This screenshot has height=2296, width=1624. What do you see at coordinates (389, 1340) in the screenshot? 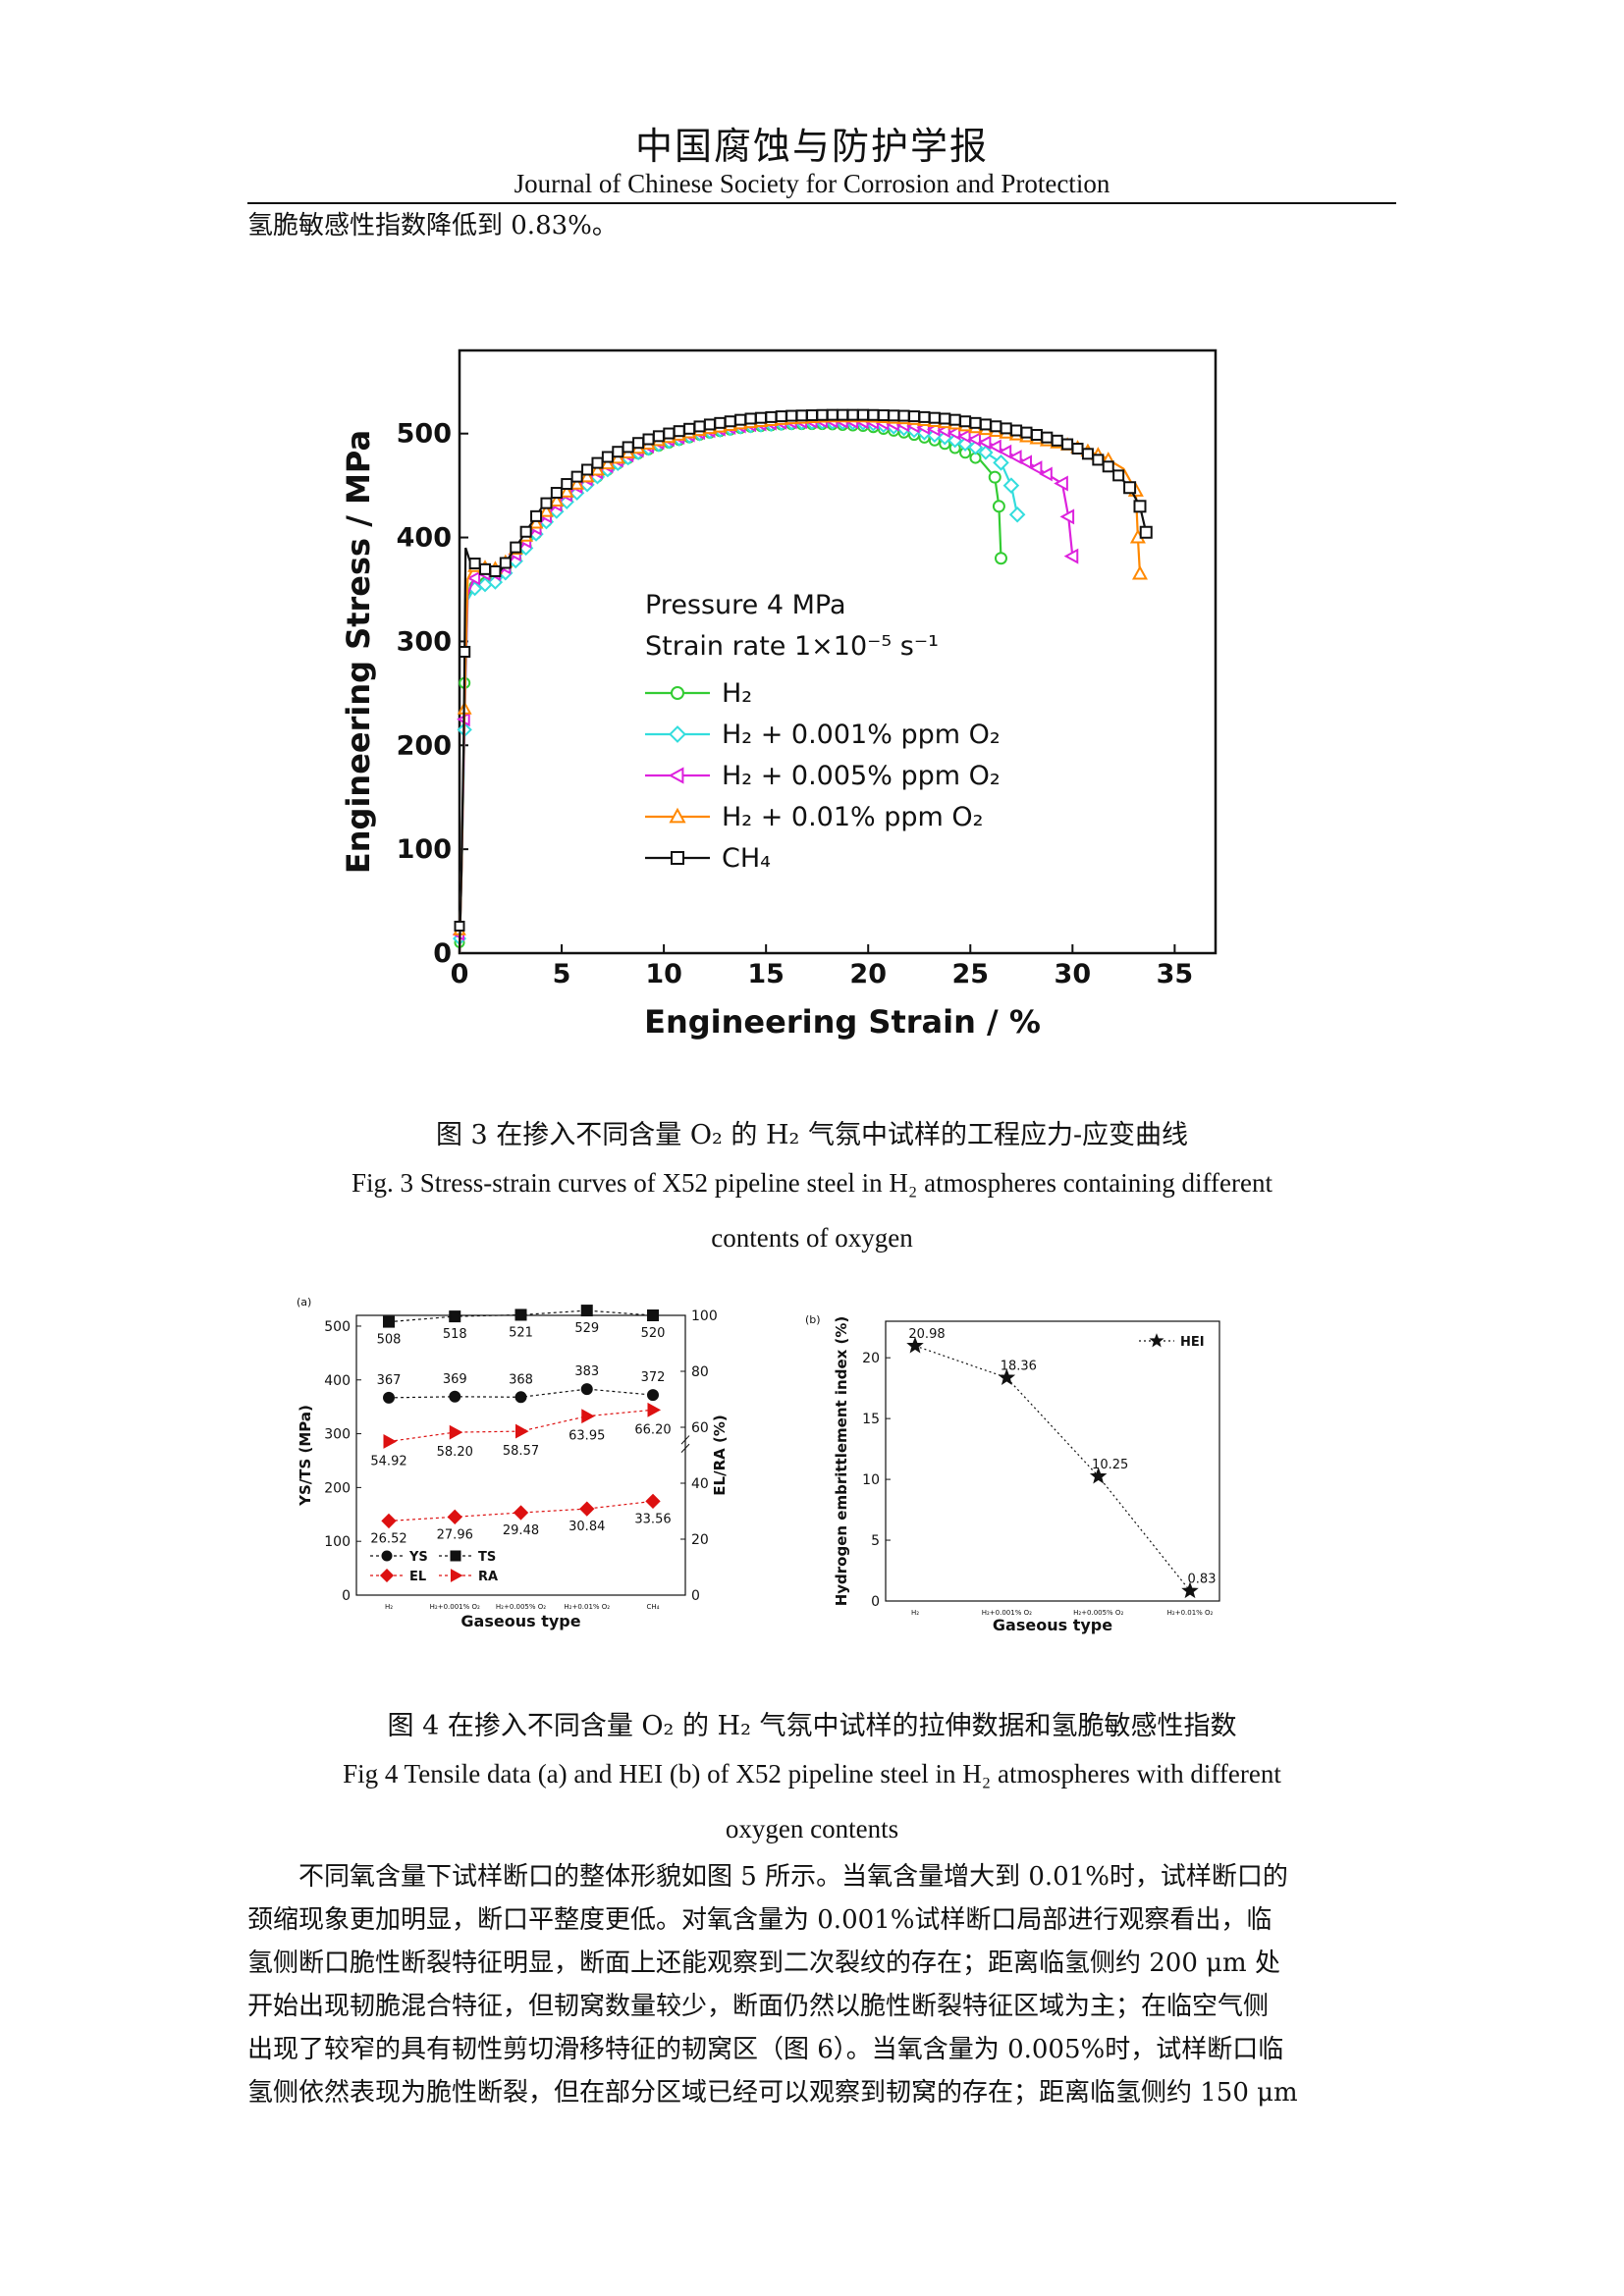
I see `data-label: 508` at bounding box center [389, 1340].